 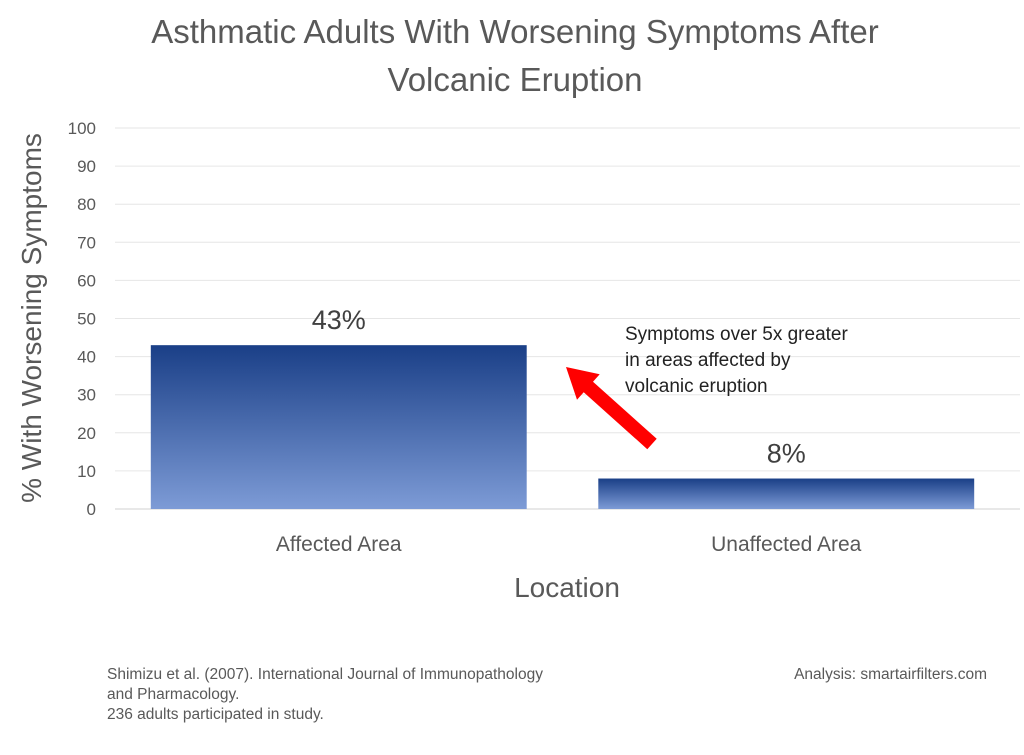 What do you see at coordinates (173, 694) in the screenshot?
I see `source-line: and Pharmacology.` at bounding box center [173, 694].